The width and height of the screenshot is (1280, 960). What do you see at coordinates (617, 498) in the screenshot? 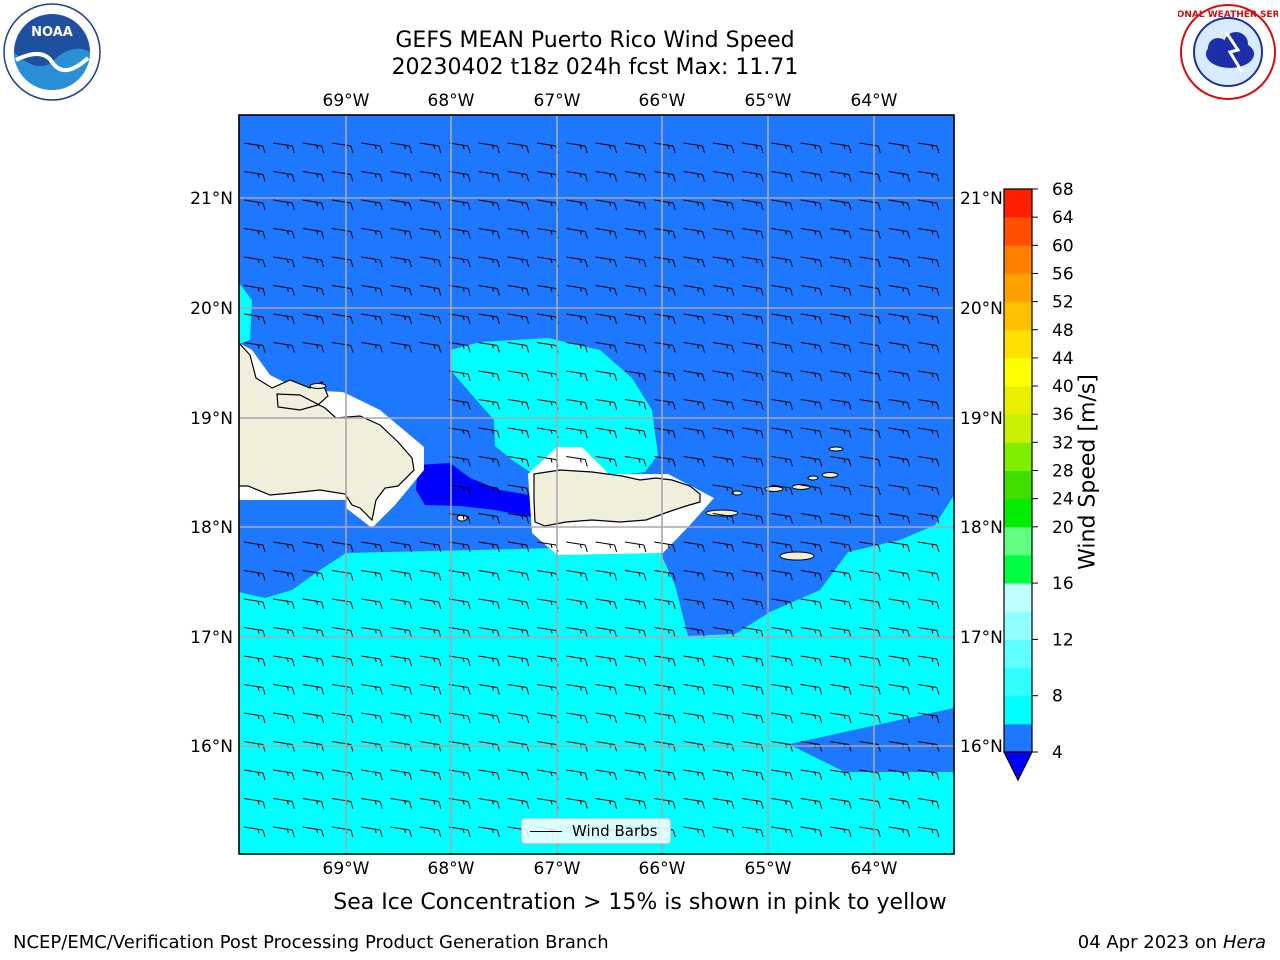
I see `puerto-rico-land` at bounding box center [617, 498].